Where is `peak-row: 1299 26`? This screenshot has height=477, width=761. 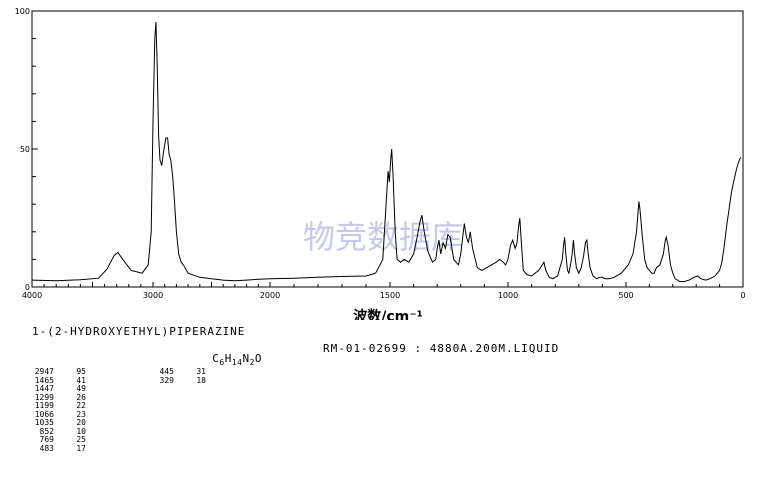
peak-row: 1299 26 is located at coordinates (58, 397).